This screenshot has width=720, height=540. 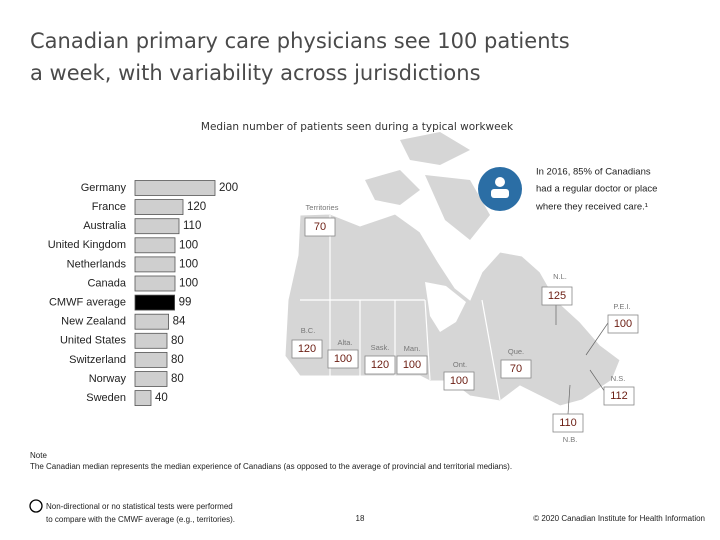 I want to click on region-label: B.C., so click(x=308, y=330).